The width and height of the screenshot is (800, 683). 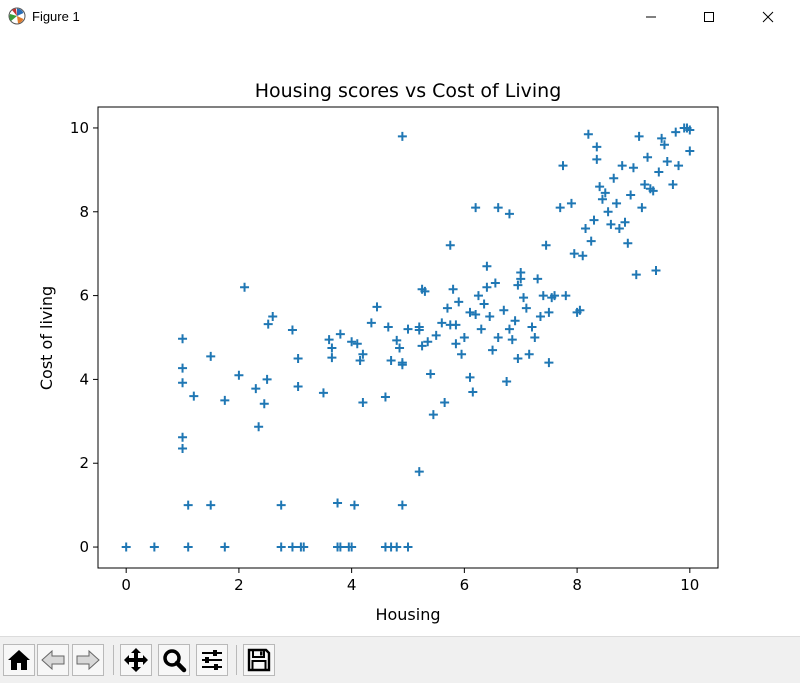 I want to click on maximize-button, so click(x=709, y=17).